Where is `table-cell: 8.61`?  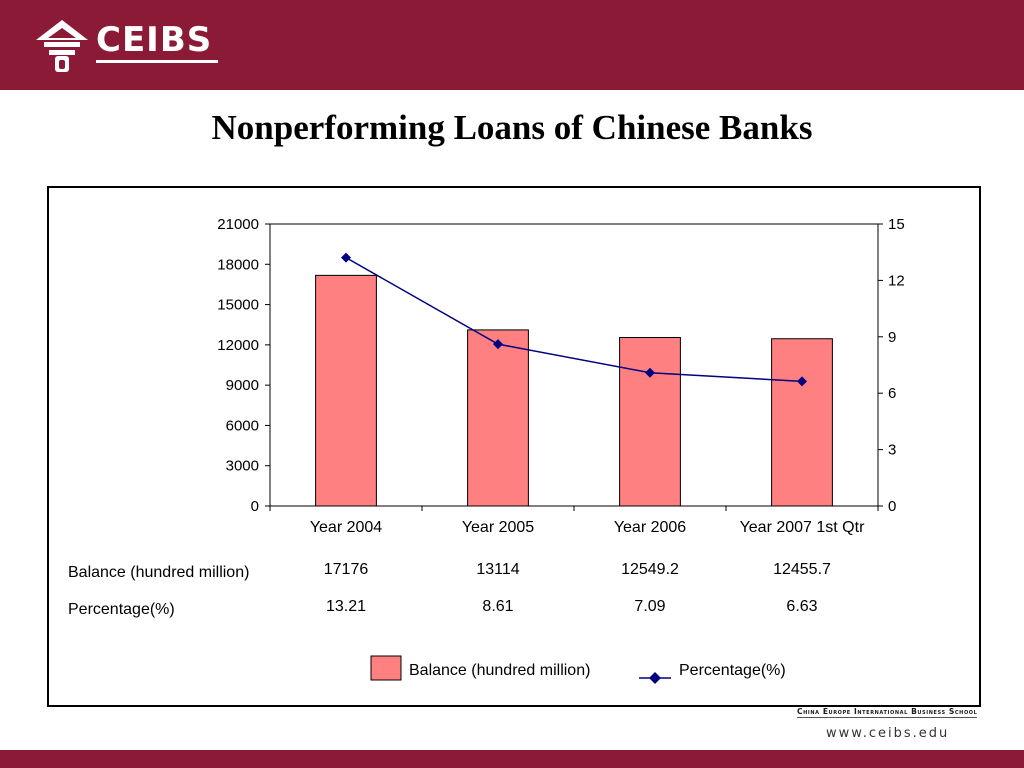
table-cell: 8.61 is located at coordinates (497, 606).